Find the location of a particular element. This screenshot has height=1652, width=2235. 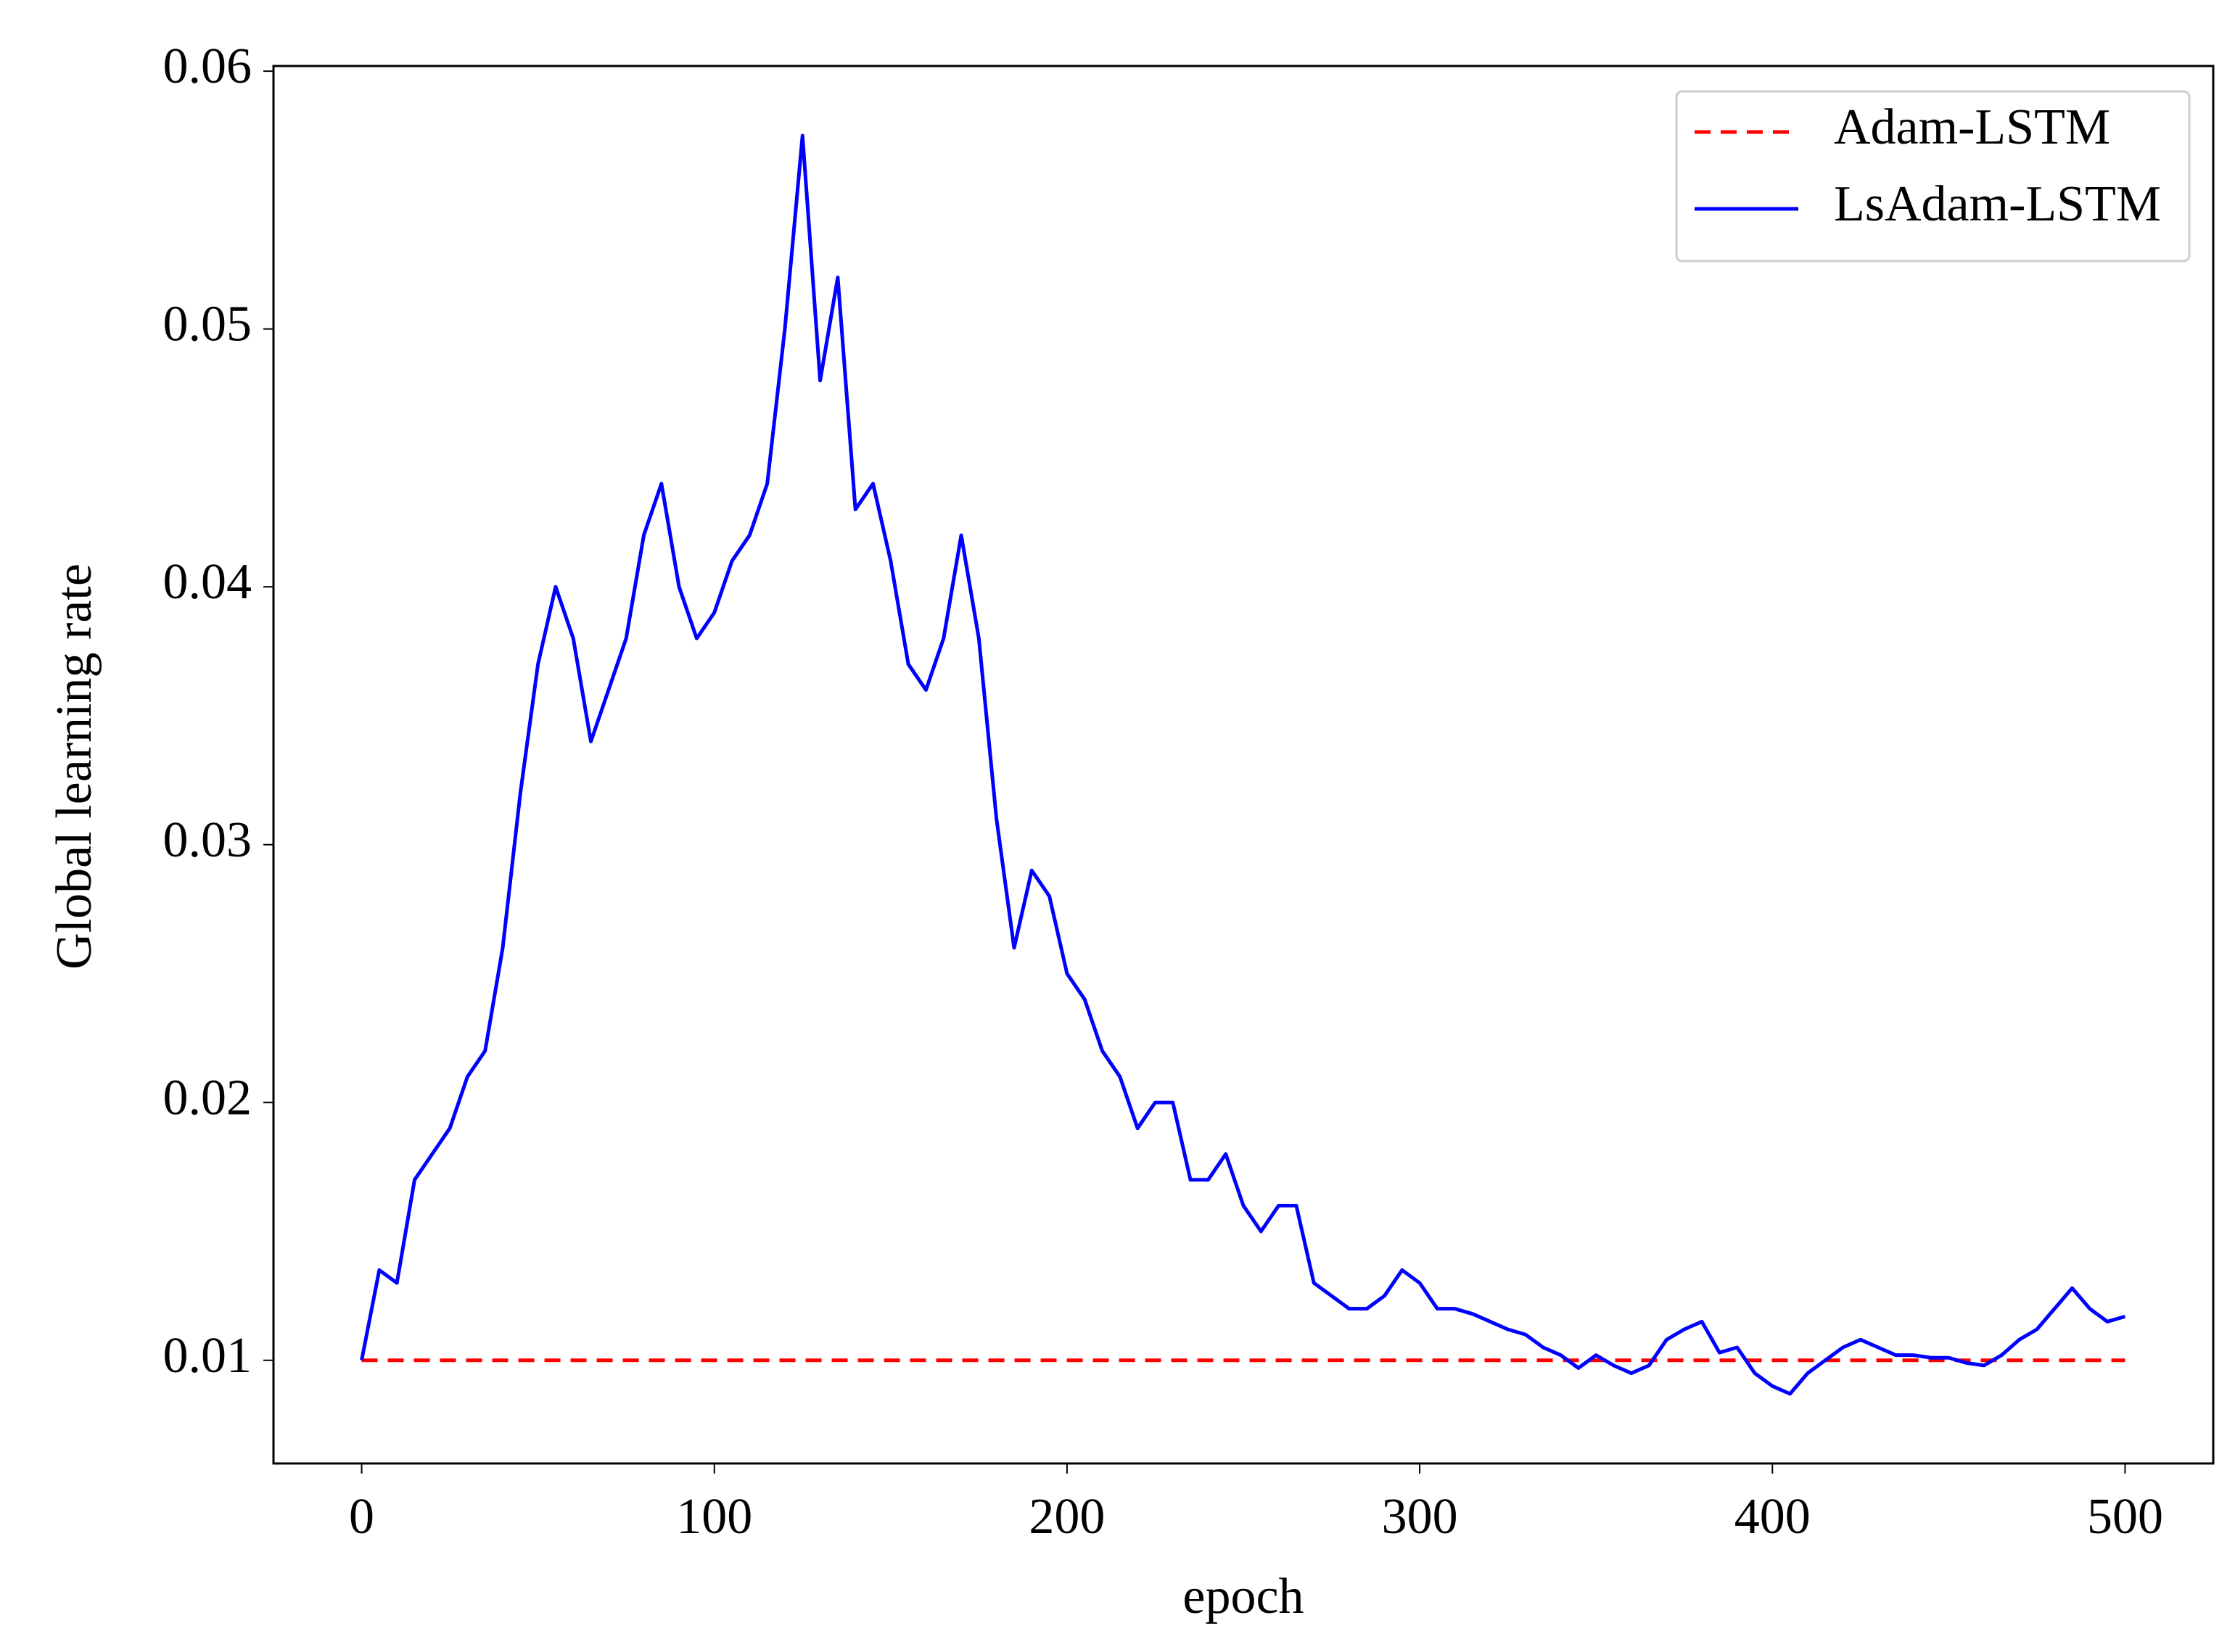

x-tick-label: 300 is located at coordinates (1420, 1517).